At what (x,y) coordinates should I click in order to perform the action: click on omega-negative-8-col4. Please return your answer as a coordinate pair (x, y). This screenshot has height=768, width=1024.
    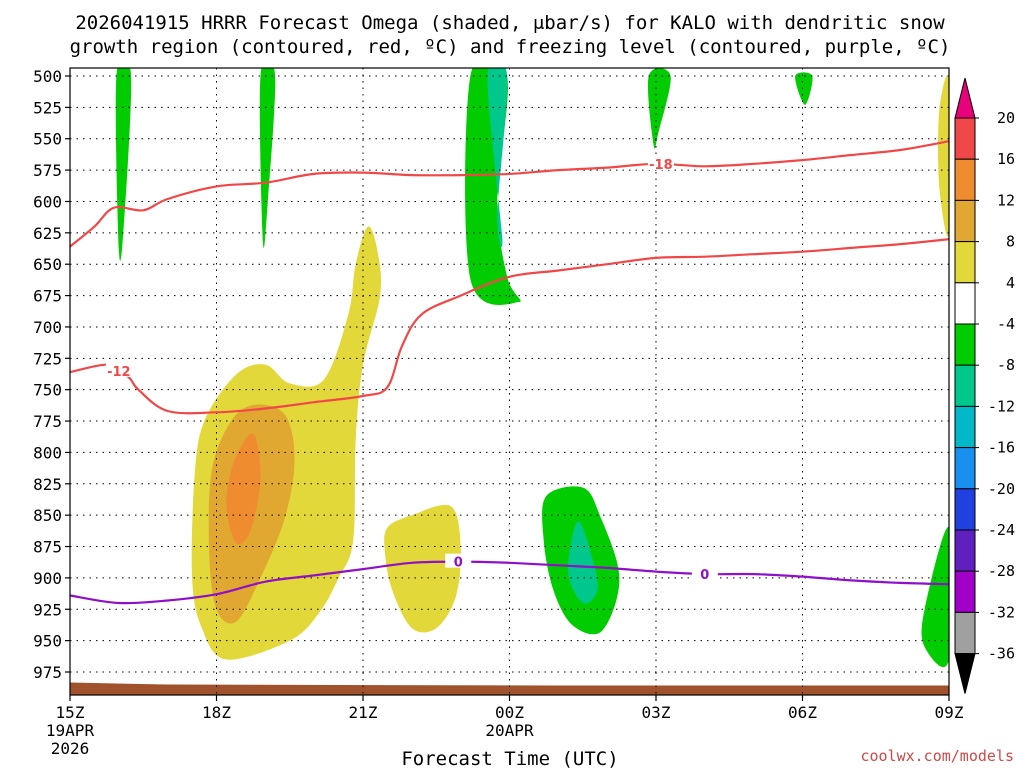
    Looking at the image, I should click on (659, 108).